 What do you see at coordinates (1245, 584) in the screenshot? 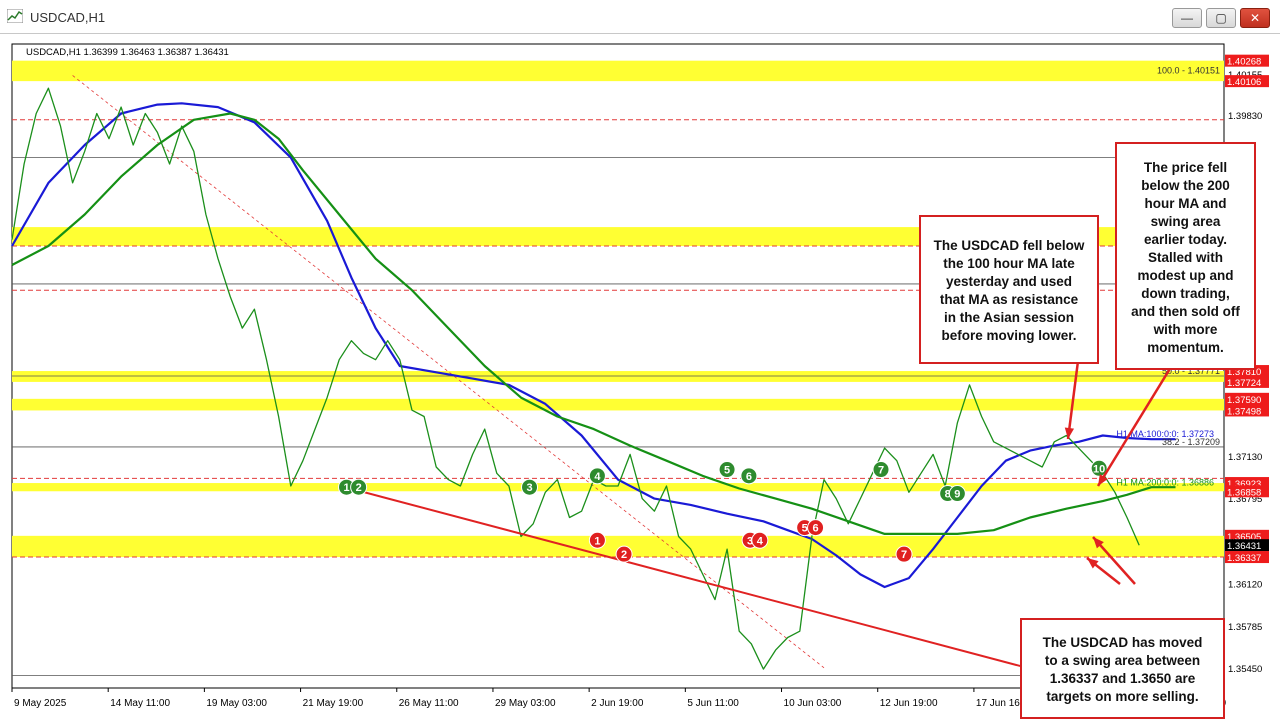
I see `y-tick-label: 1.36120` at bounding box center [1245, 584].